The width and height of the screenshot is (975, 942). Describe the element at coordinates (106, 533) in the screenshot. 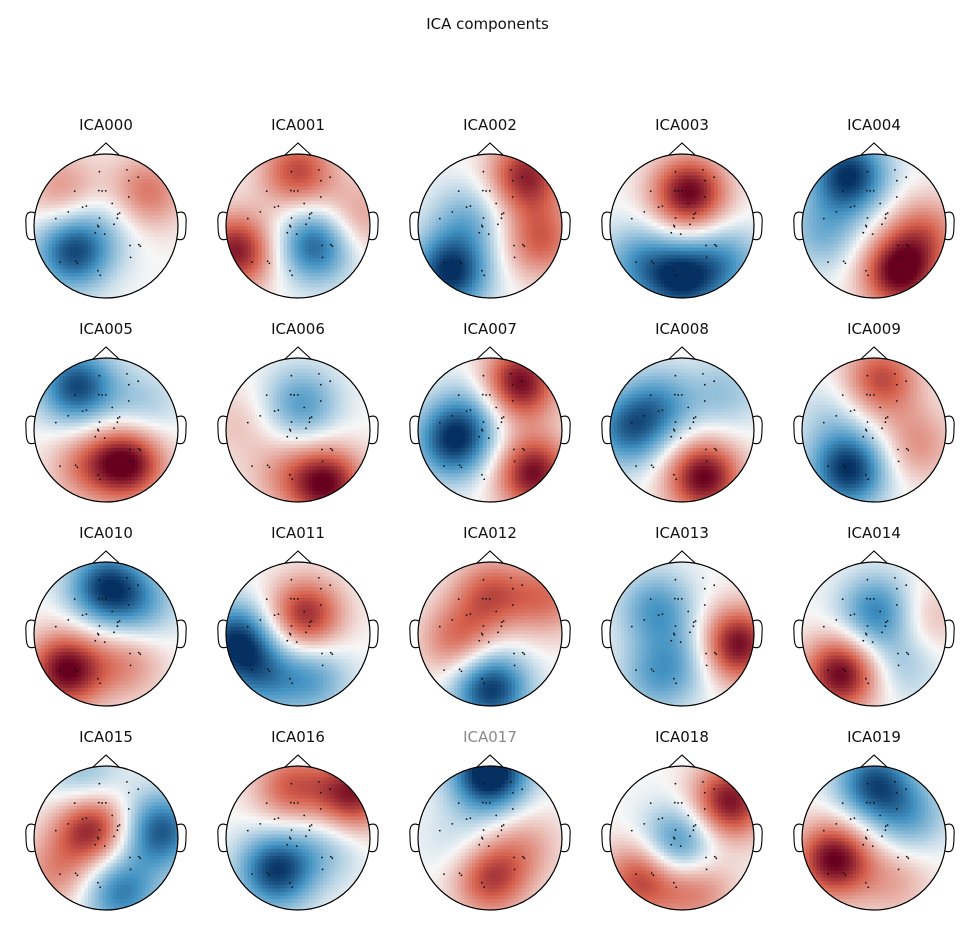

I see `component-title: ICA010` at that location.